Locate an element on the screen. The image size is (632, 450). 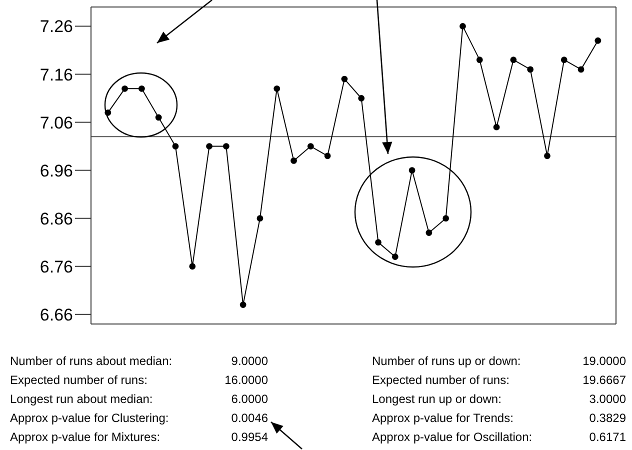
y-tick-label: 7.26 is located at coordinates (56, 26).